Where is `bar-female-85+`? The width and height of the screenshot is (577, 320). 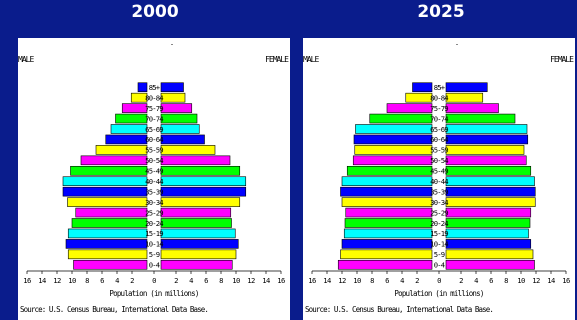
bar-female-85+ is located at coordinates (172, 87).